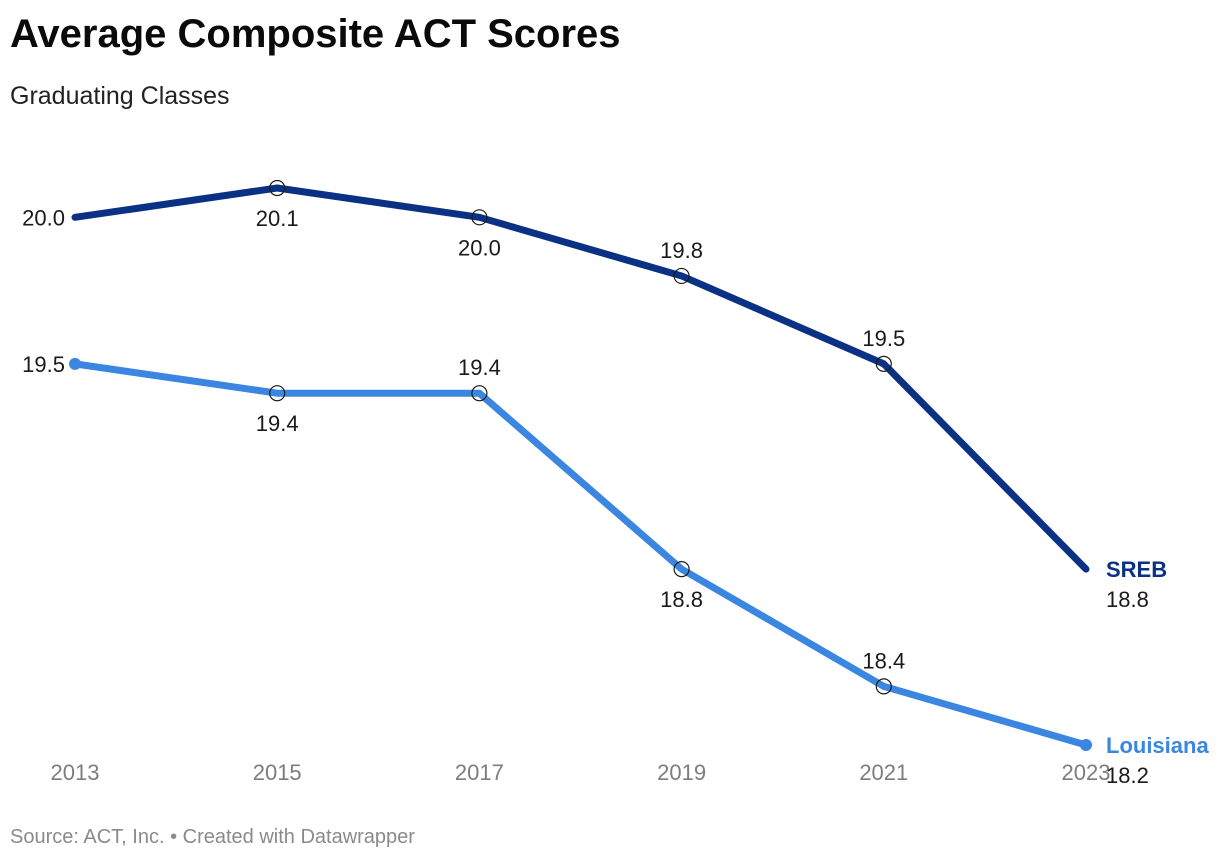 The height and width of the screenshot is (862, 1220). What do you see at coordinates (75, 772) in the screenshot?
I see `x-tick-label: 2013` at bounding box center [75, 772].